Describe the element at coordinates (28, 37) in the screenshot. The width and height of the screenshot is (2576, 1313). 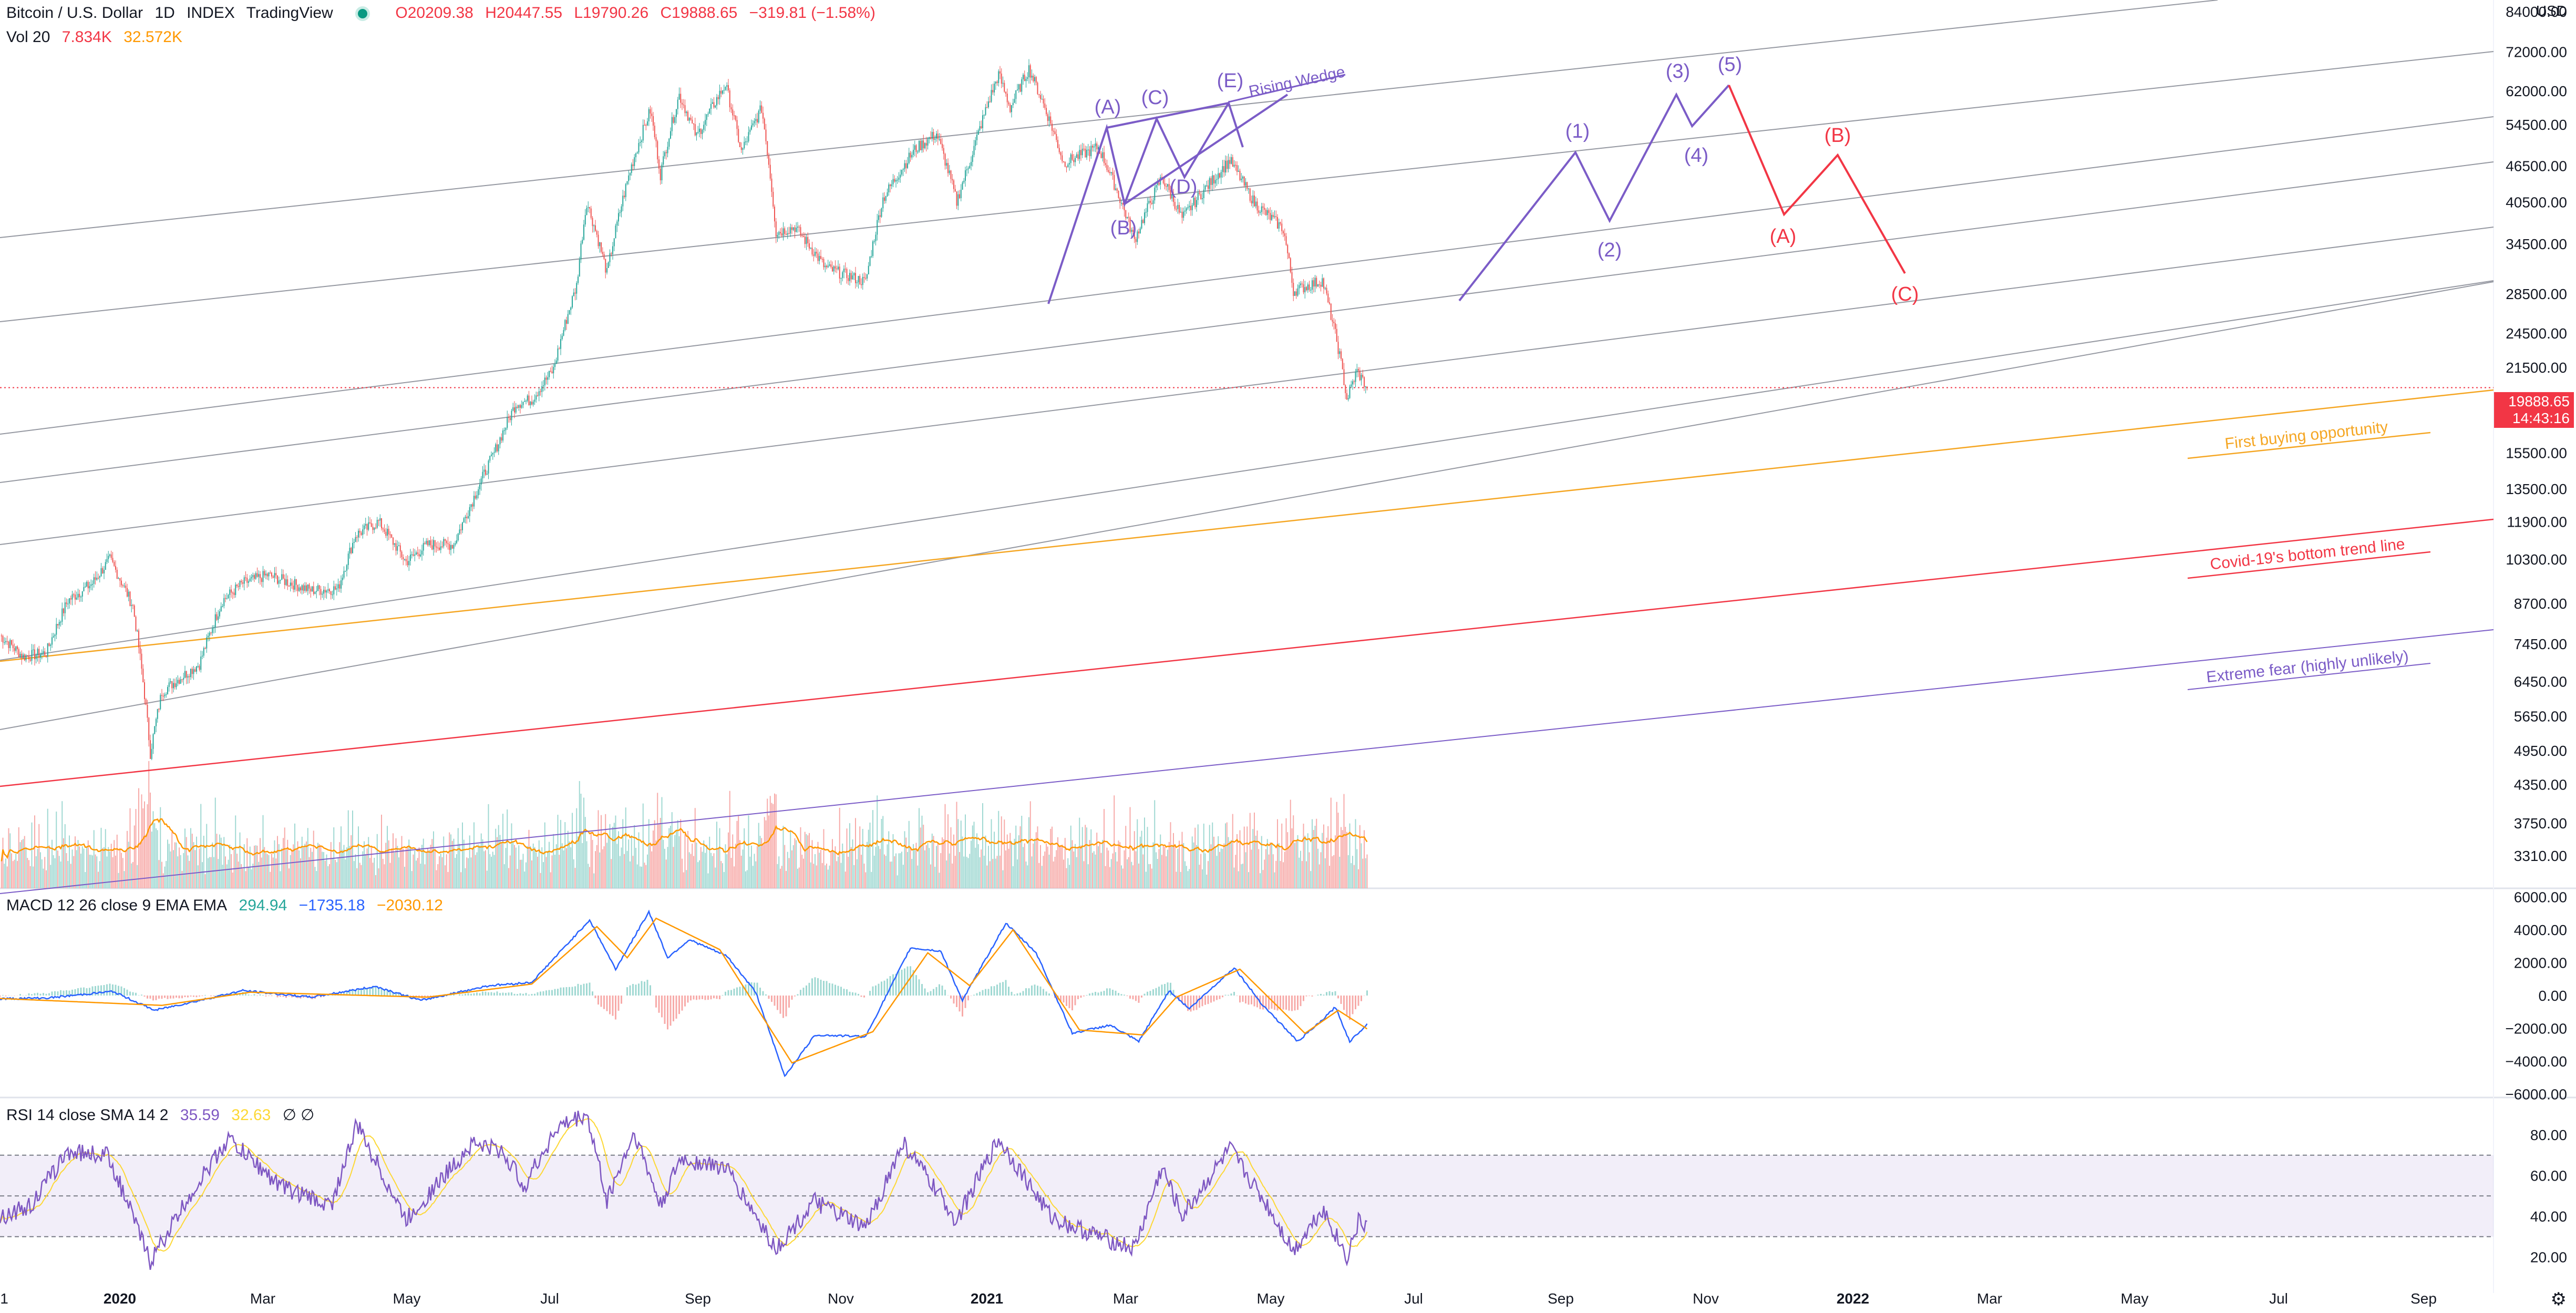
I see `volume-legend-label: Vol 20` at that location.